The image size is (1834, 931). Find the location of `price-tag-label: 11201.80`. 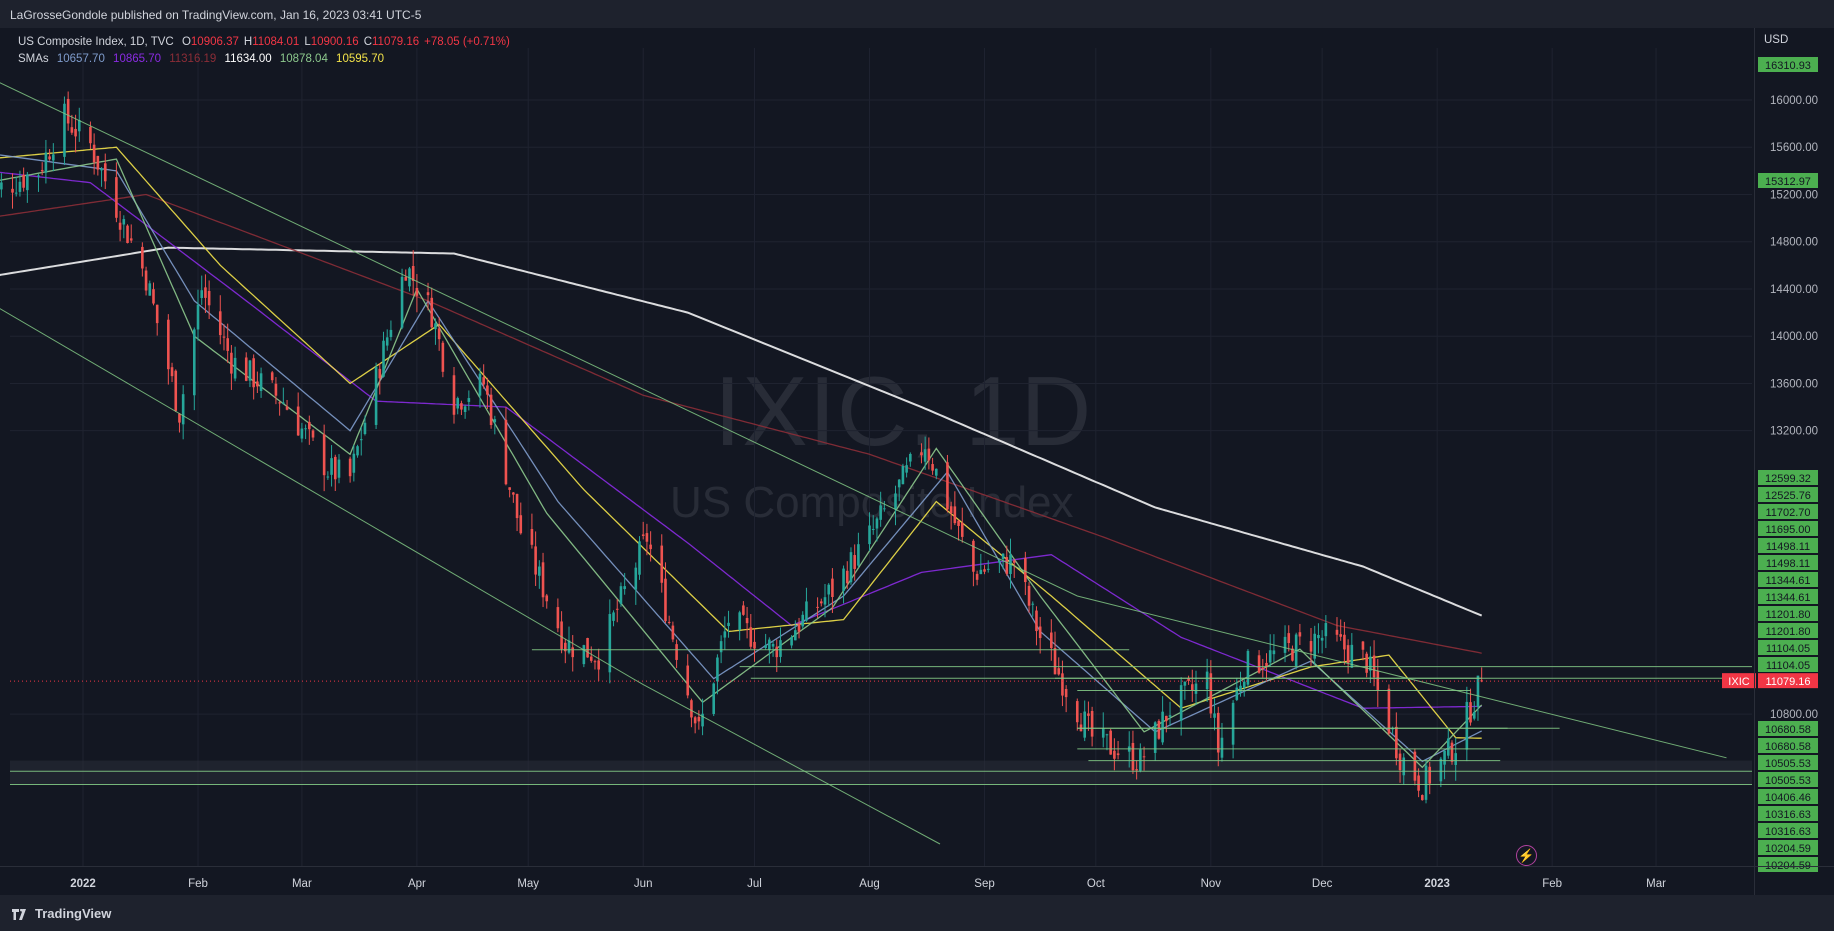

price-tag-label: 11201.80 is located at coordinates (1787, 615).